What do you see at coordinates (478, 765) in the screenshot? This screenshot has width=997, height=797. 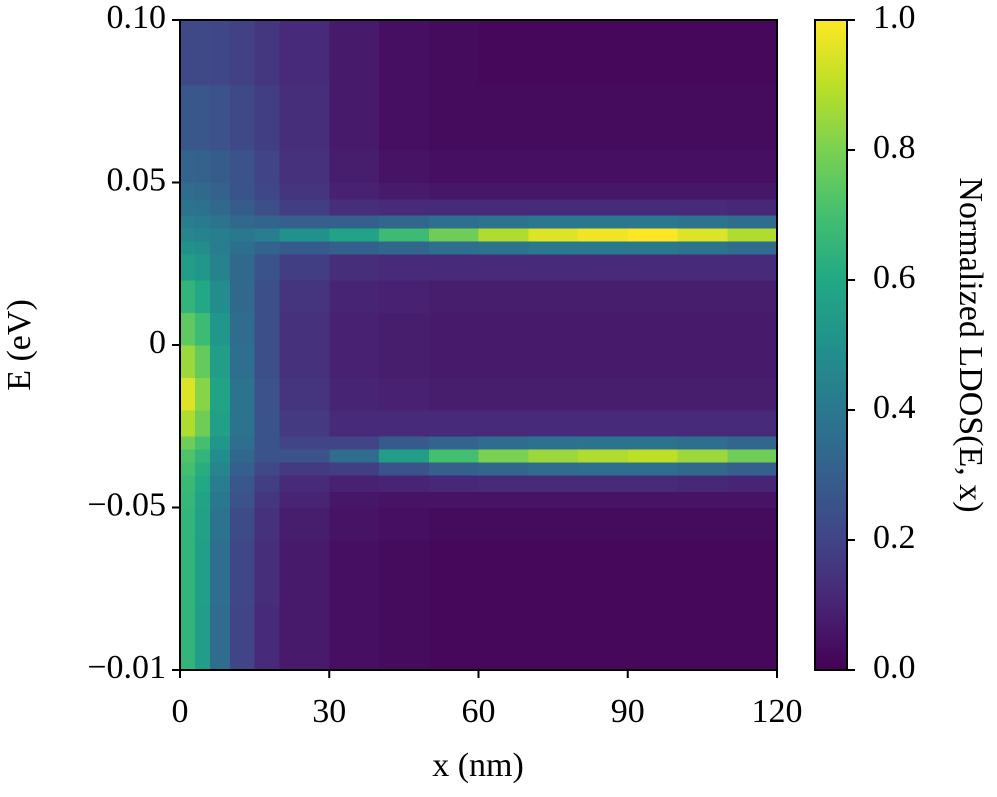 I see `x-axis-label: x (nm)` at bounding box center [478, 765].